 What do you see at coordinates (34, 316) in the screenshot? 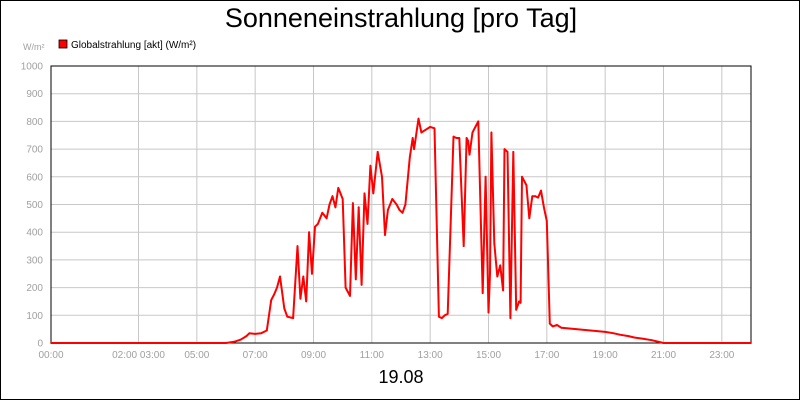
I see `y-tick-label: 100` at bounding box center [34, 316].